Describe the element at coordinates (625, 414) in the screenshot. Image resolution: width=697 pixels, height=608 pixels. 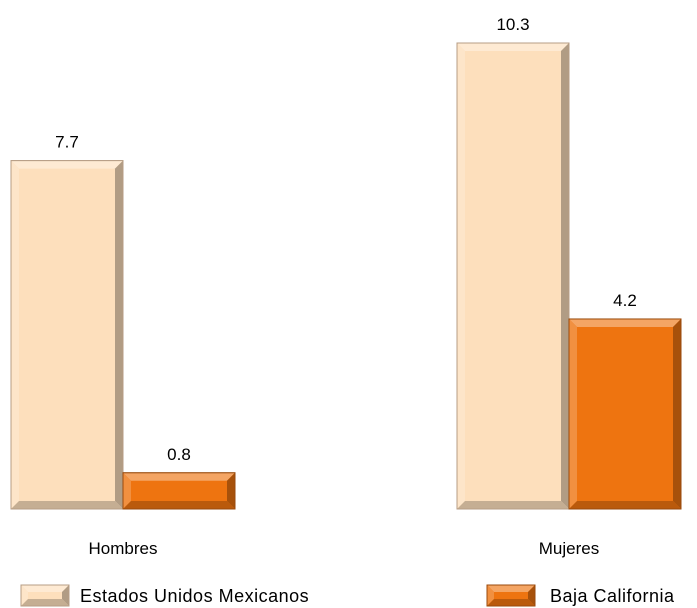
I see `bar-mujeres-baja-california` at that location.